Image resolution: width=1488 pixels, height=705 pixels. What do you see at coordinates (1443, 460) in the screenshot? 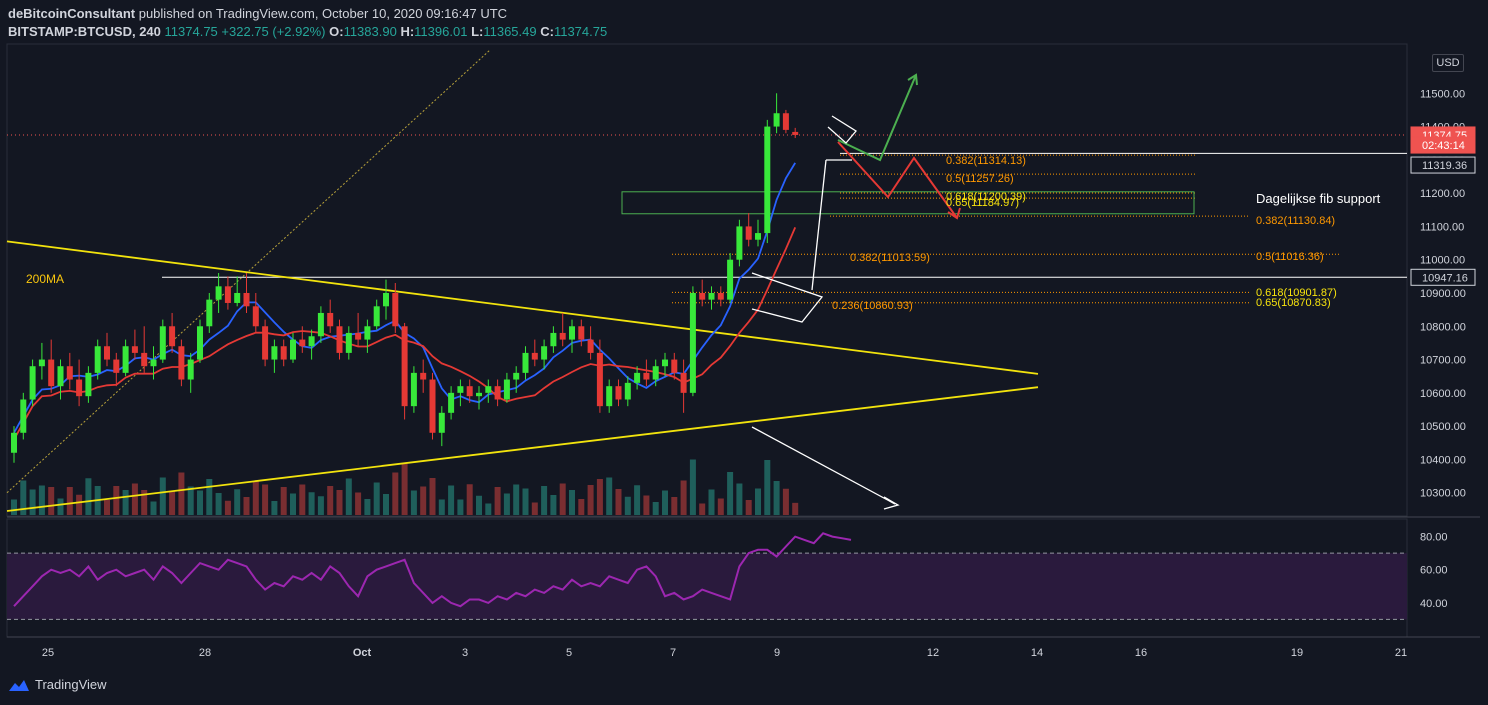
I see `price-tick-label: 10400.00` at bounding box center [1443, 460].